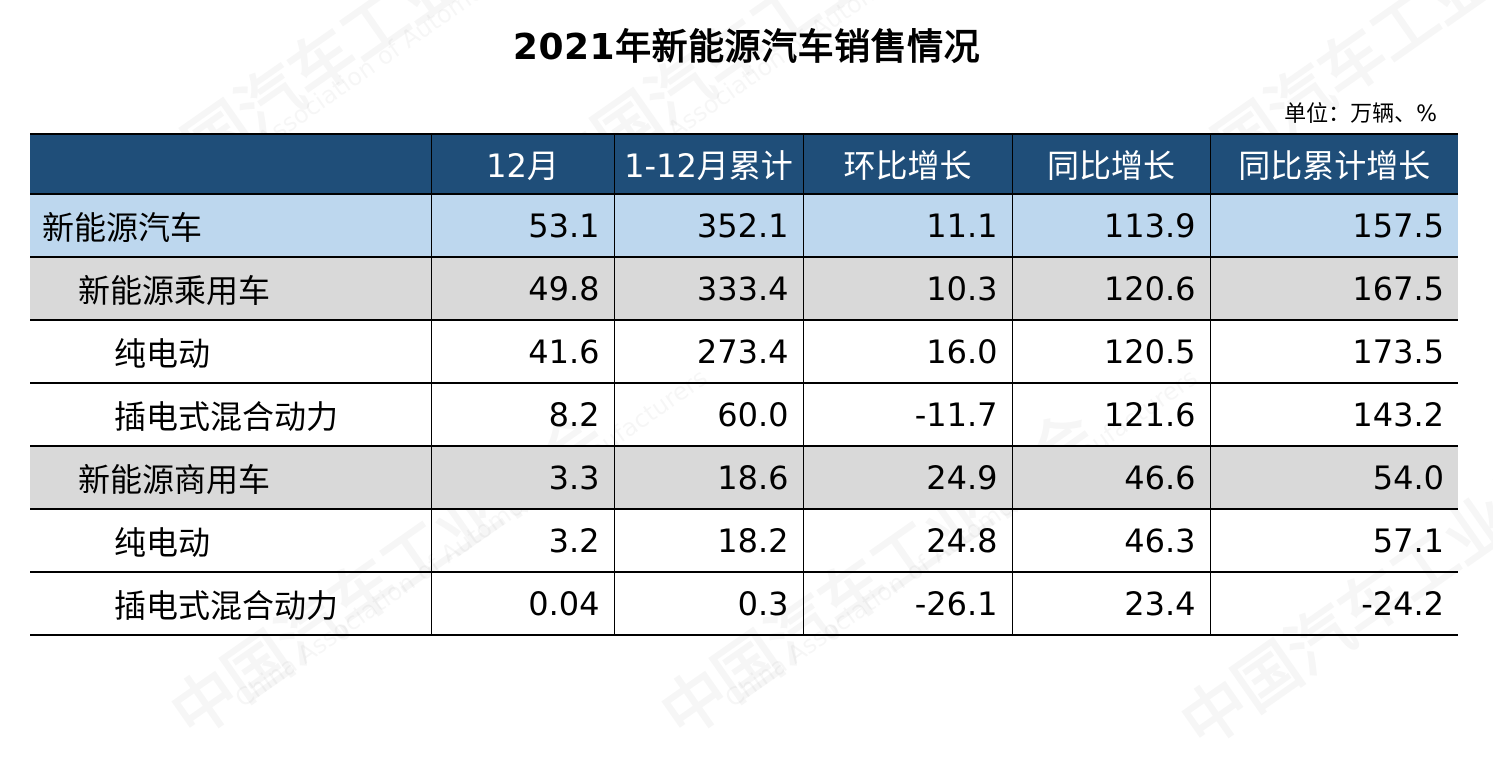  Describe the element at coordinates (1110, 164) in the screenshot. I see `column-header-yoy-growth: 同比增长` at that location.